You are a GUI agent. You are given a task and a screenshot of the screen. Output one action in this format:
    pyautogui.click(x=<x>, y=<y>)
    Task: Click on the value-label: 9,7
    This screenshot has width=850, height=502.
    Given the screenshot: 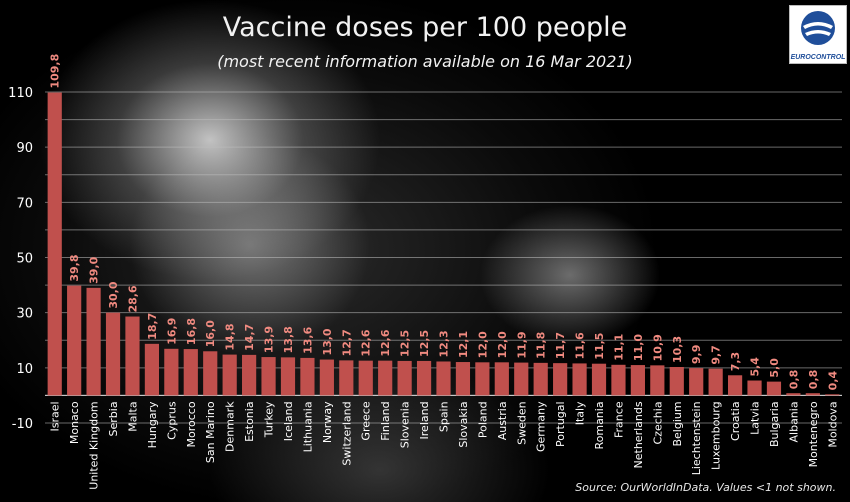 What is the action you would take?
    pyautogui.click(x=716, y=355)
    